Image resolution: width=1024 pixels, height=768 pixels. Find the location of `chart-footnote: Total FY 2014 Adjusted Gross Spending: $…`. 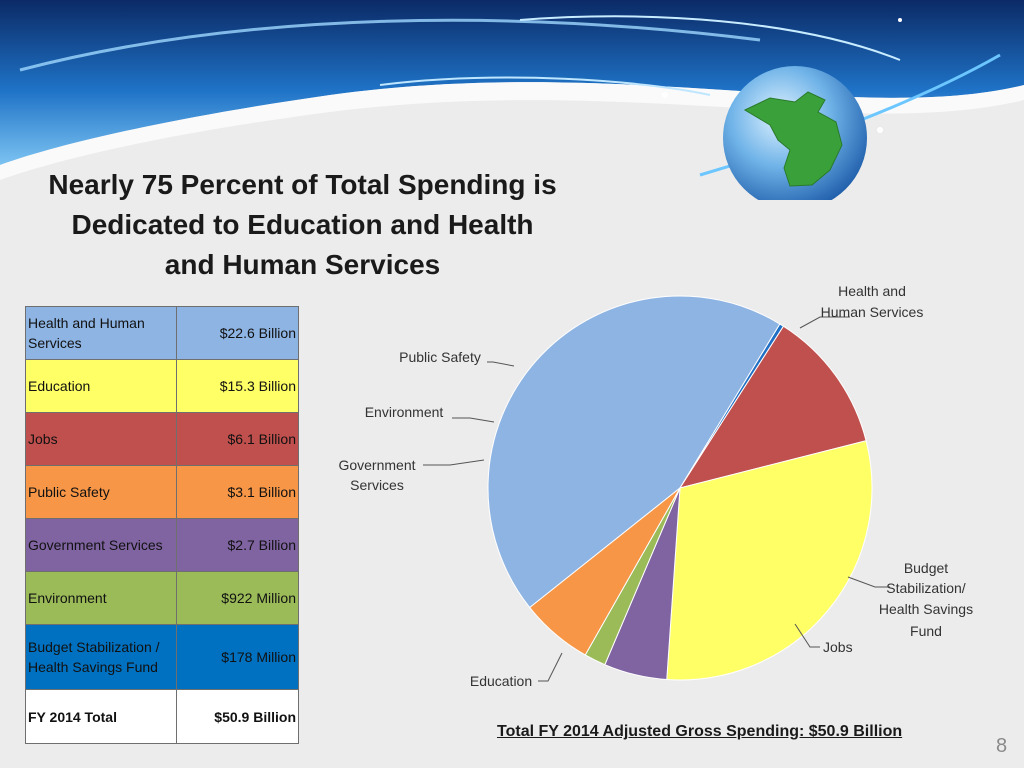

chart-footnote: Total FY 2014 Adjusted Gross Spending: $… is located at coordinates (700, 731).